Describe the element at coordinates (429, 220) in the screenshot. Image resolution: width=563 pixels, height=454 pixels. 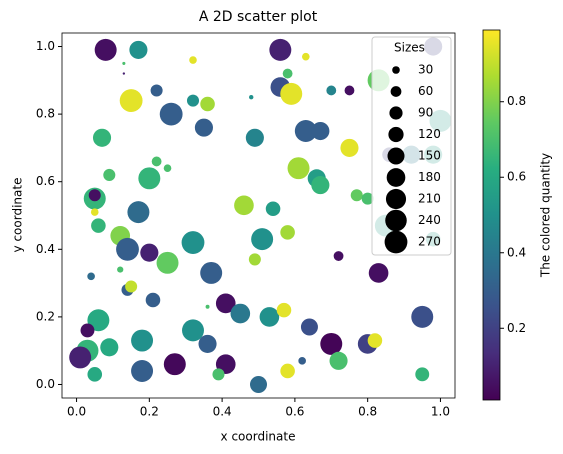
I see `legend-label: 240` at that location.